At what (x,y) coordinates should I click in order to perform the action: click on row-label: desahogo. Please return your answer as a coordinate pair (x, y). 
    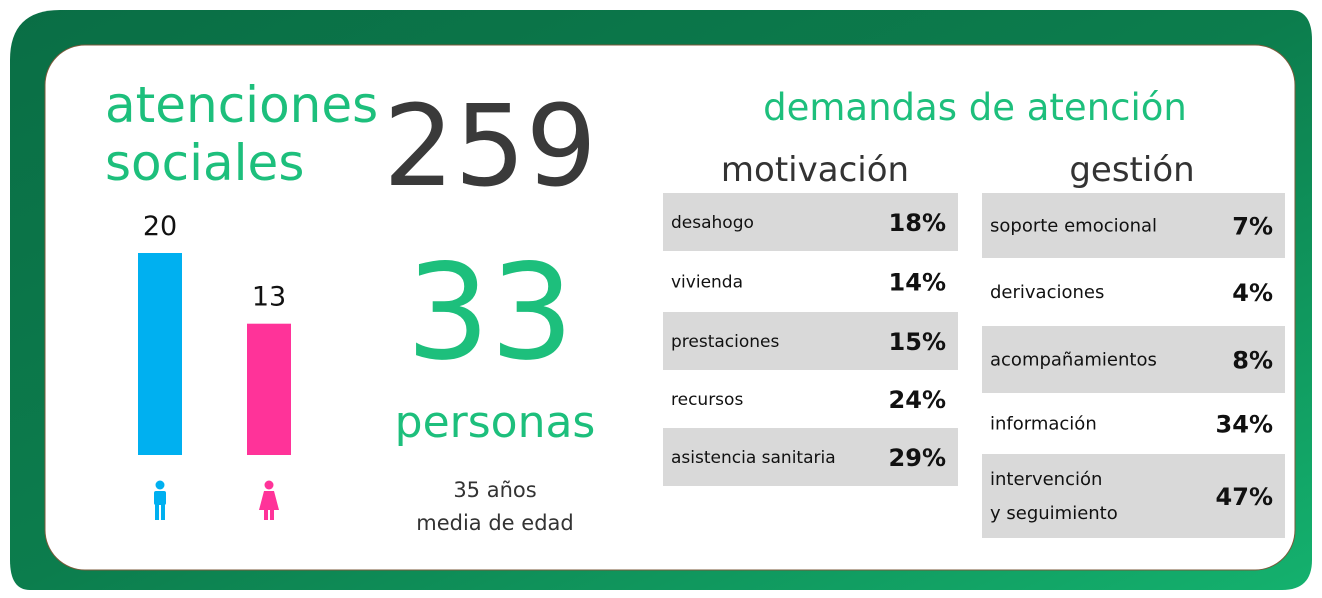
    Looking at the image, I should click on (712, 223).